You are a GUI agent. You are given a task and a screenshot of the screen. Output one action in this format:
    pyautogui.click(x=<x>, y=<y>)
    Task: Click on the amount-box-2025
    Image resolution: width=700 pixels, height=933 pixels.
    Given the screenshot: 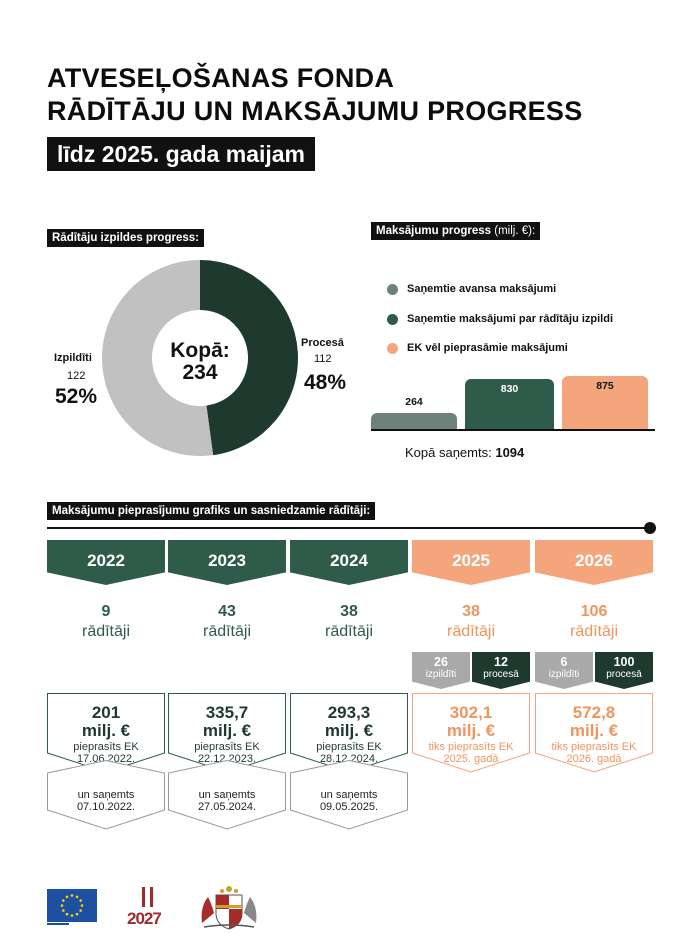 What is the action you would take?
    pyautogui.click(x=471, y=733)
    